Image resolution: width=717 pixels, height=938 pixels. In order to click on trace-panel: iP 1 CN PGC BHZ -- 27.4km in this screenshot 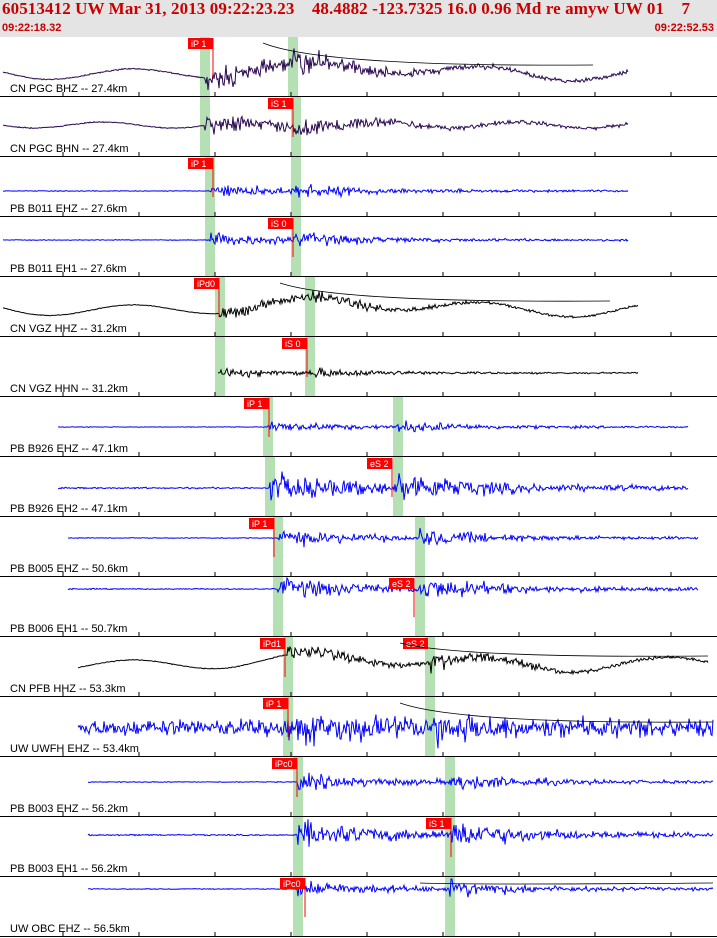, I will do `click(358, 67)`.